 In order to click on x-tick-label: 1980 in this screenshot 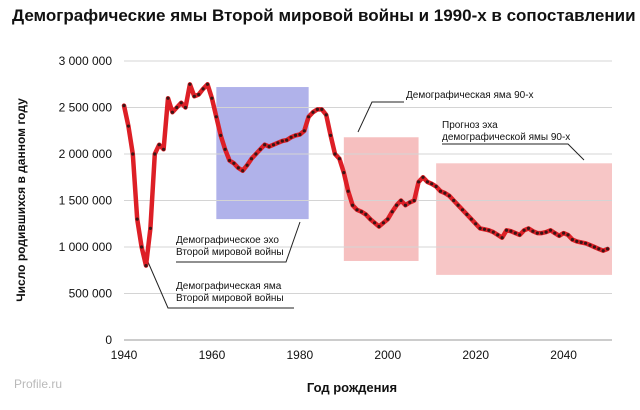, I will do `click(300, 355)`.